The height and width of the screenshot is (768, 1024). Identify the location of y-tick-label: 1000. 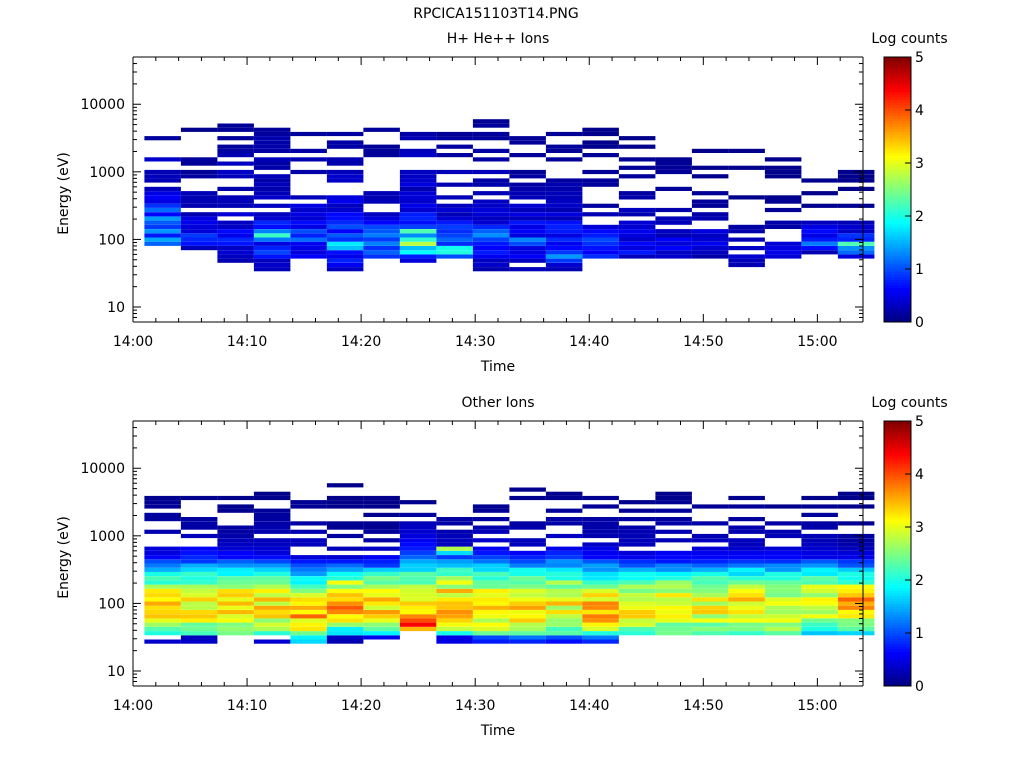
(107, 537).